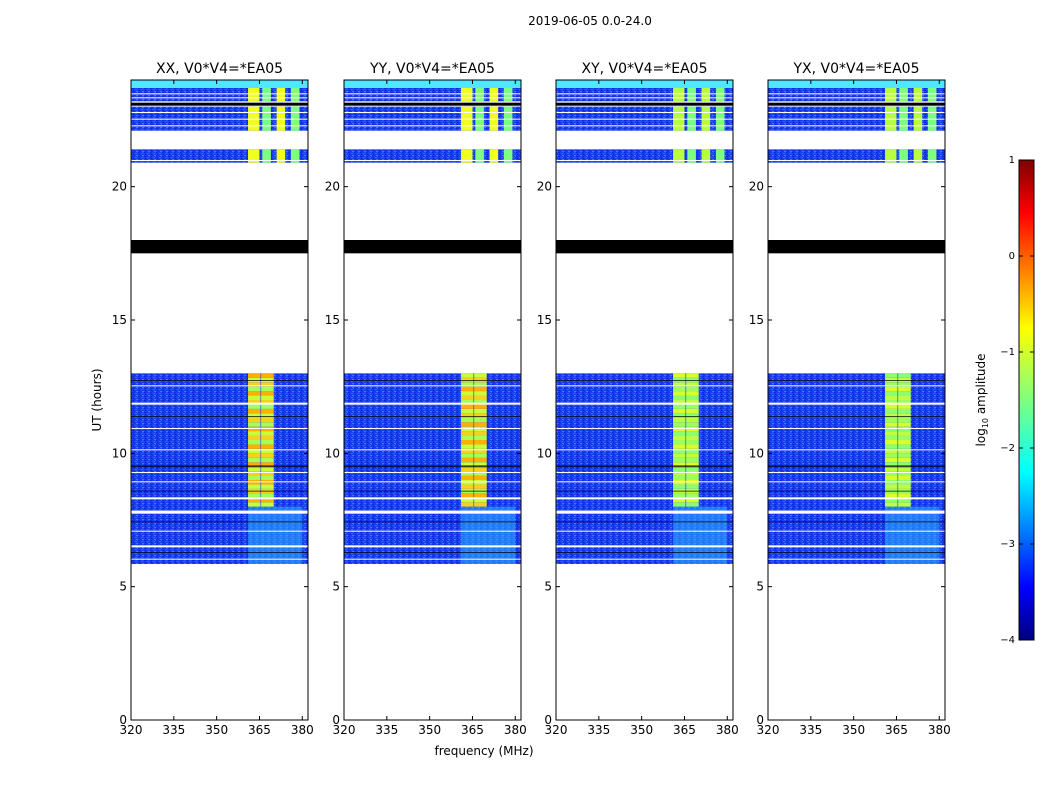  I want to click on y-tick-label: 15, so click(544, 320).